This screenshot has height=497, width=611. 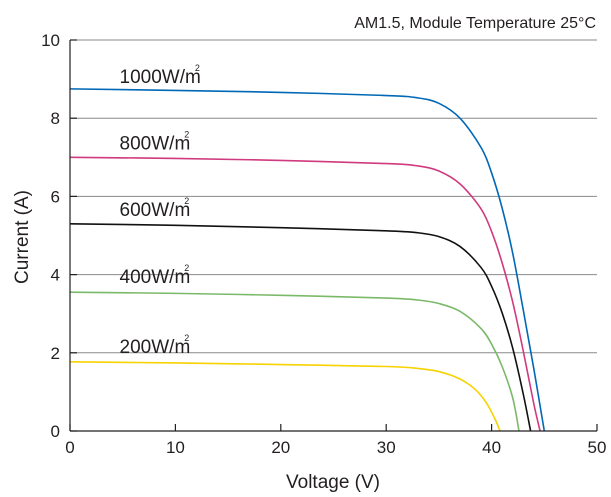 What do you see at coordinates (597, 447) in the screenshot?
I see `x-tick-label-50: 50` at bounding box center [597, 447].